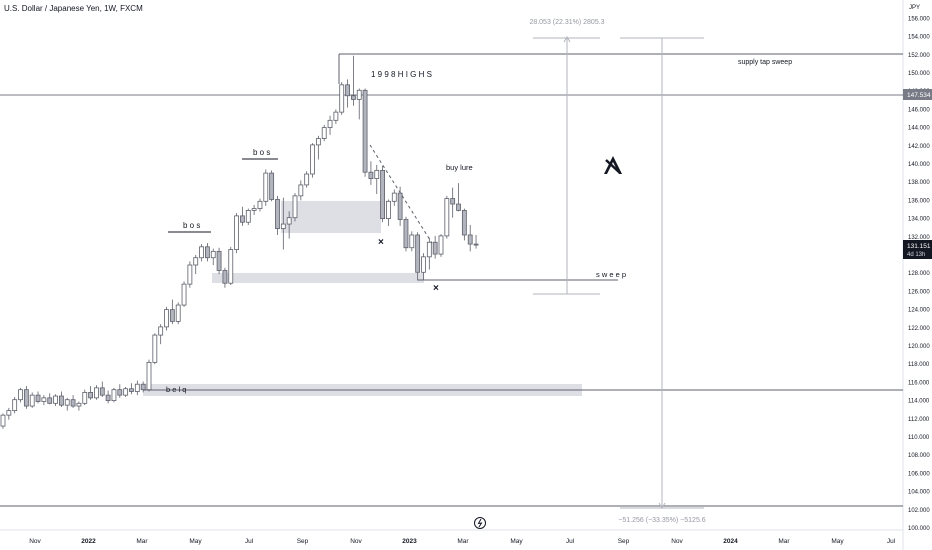 The width and height of the screenshot is (932, 550). I want to click on bos-annotation-1: b o s, so click(191, 225).